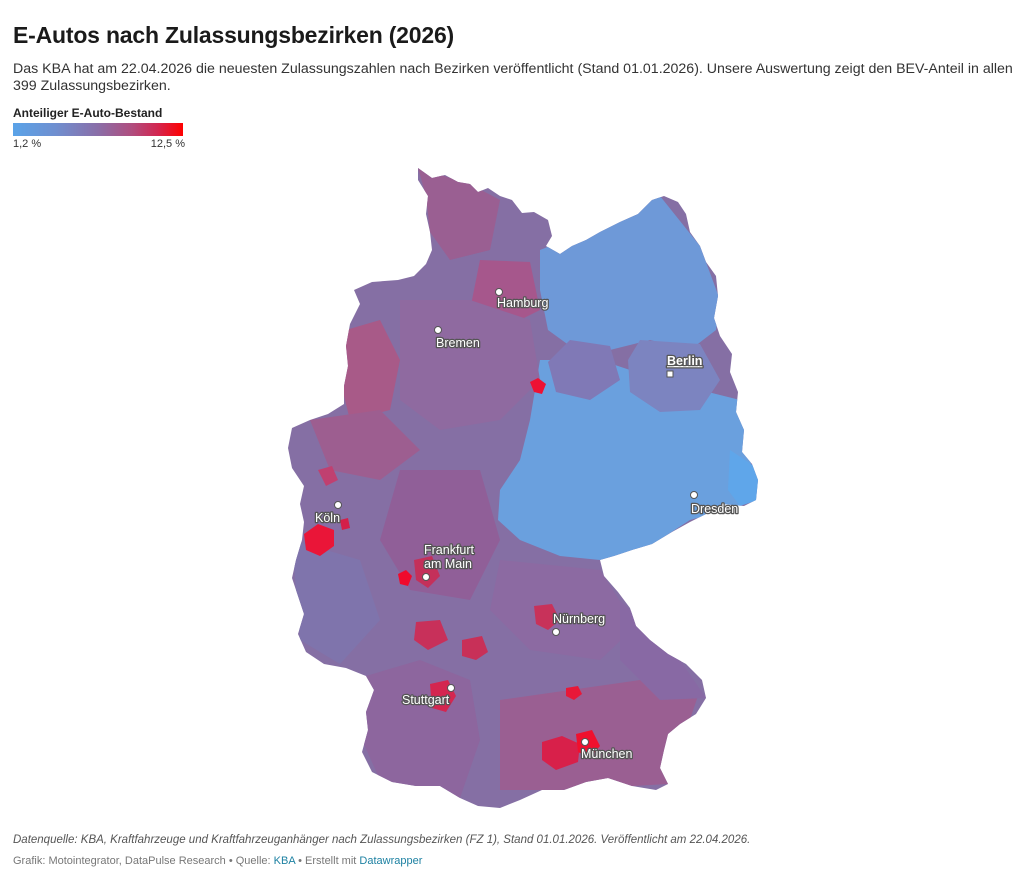 The height and width of the screenshot is (884, 1036). I want to click on city-label-berlin: Berlin, so click(684, 361).